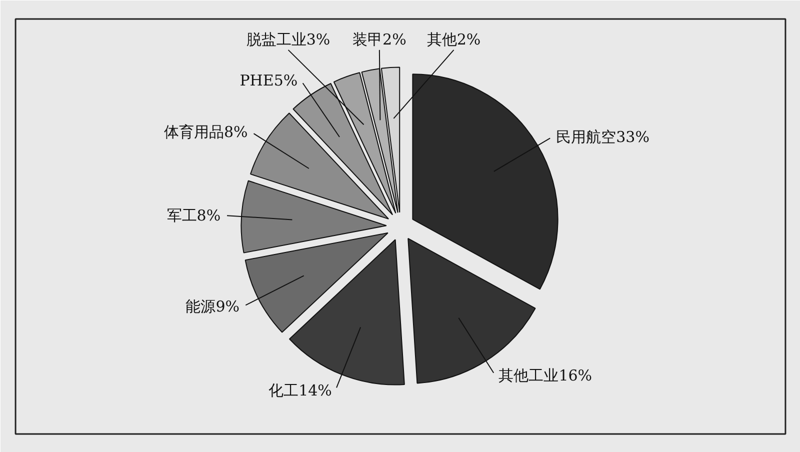 This screenshot has height=452, width=800. I want to click on slice-label: 装甲2%, so click(379, 39).